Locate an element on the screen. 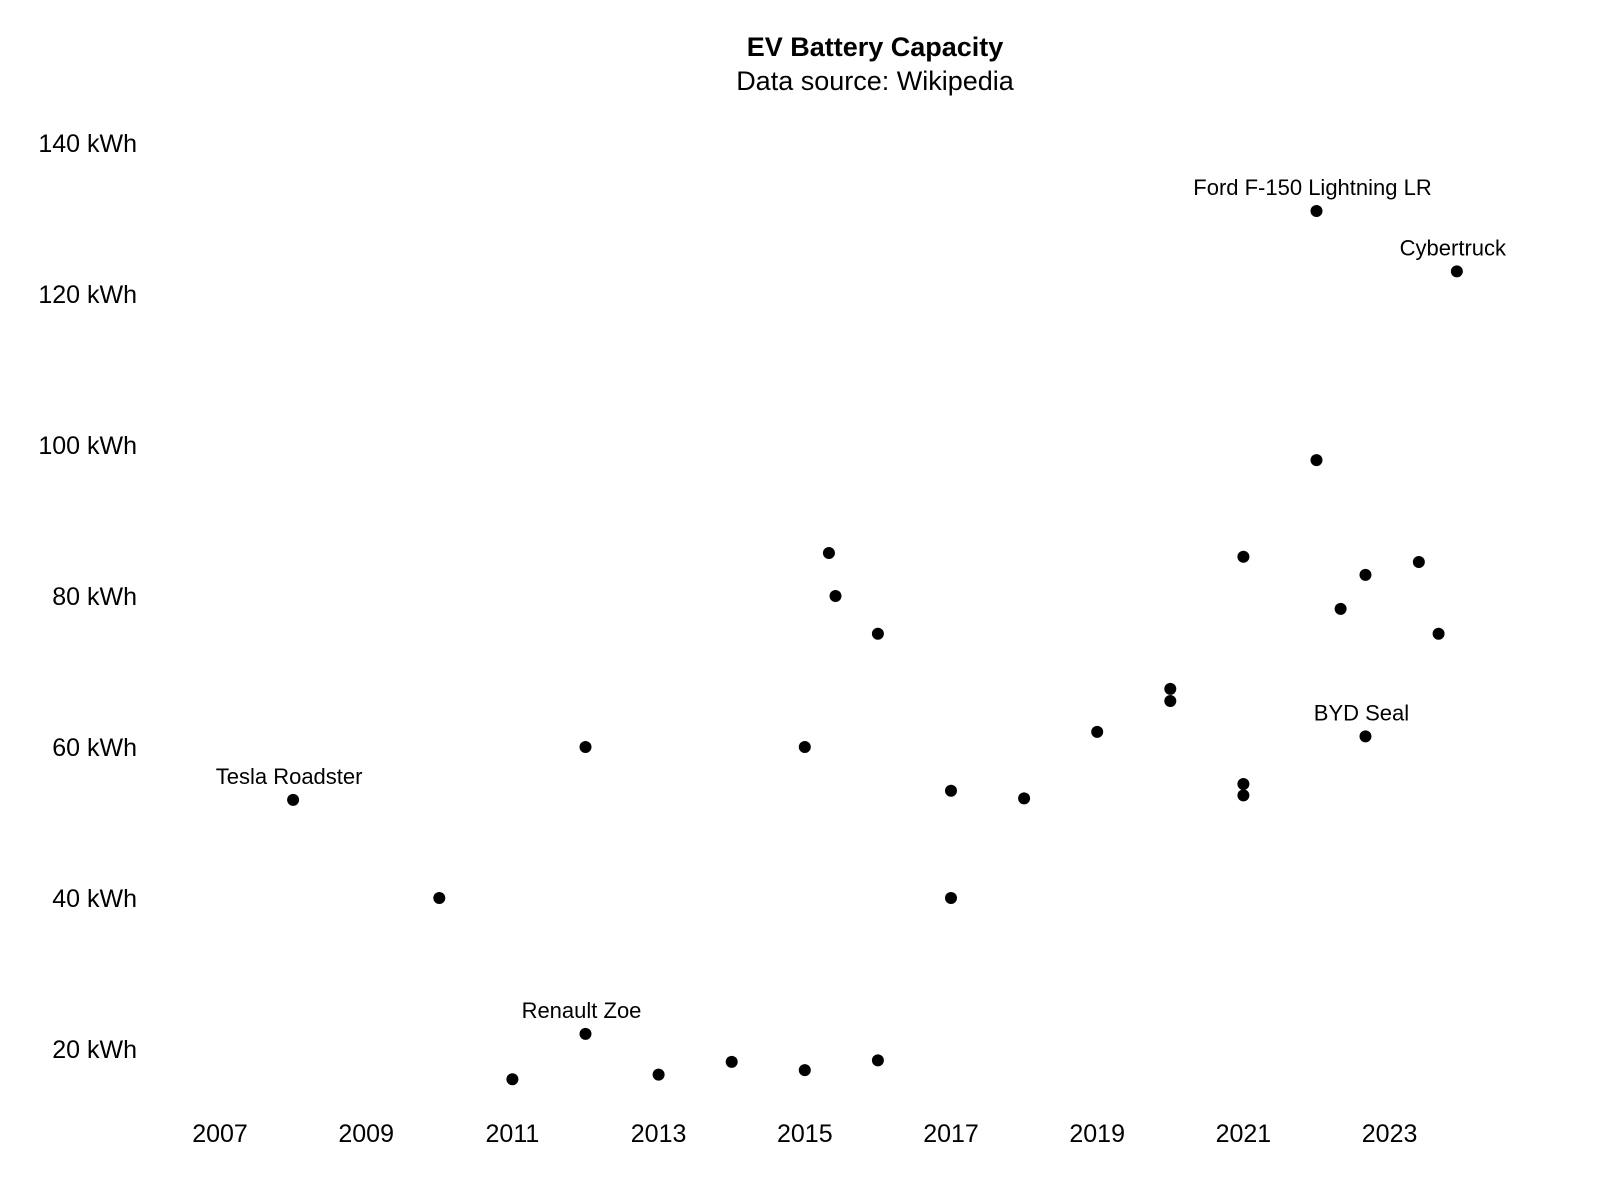  x-tick-label: 2011 is located at coordinates (513, 1134).